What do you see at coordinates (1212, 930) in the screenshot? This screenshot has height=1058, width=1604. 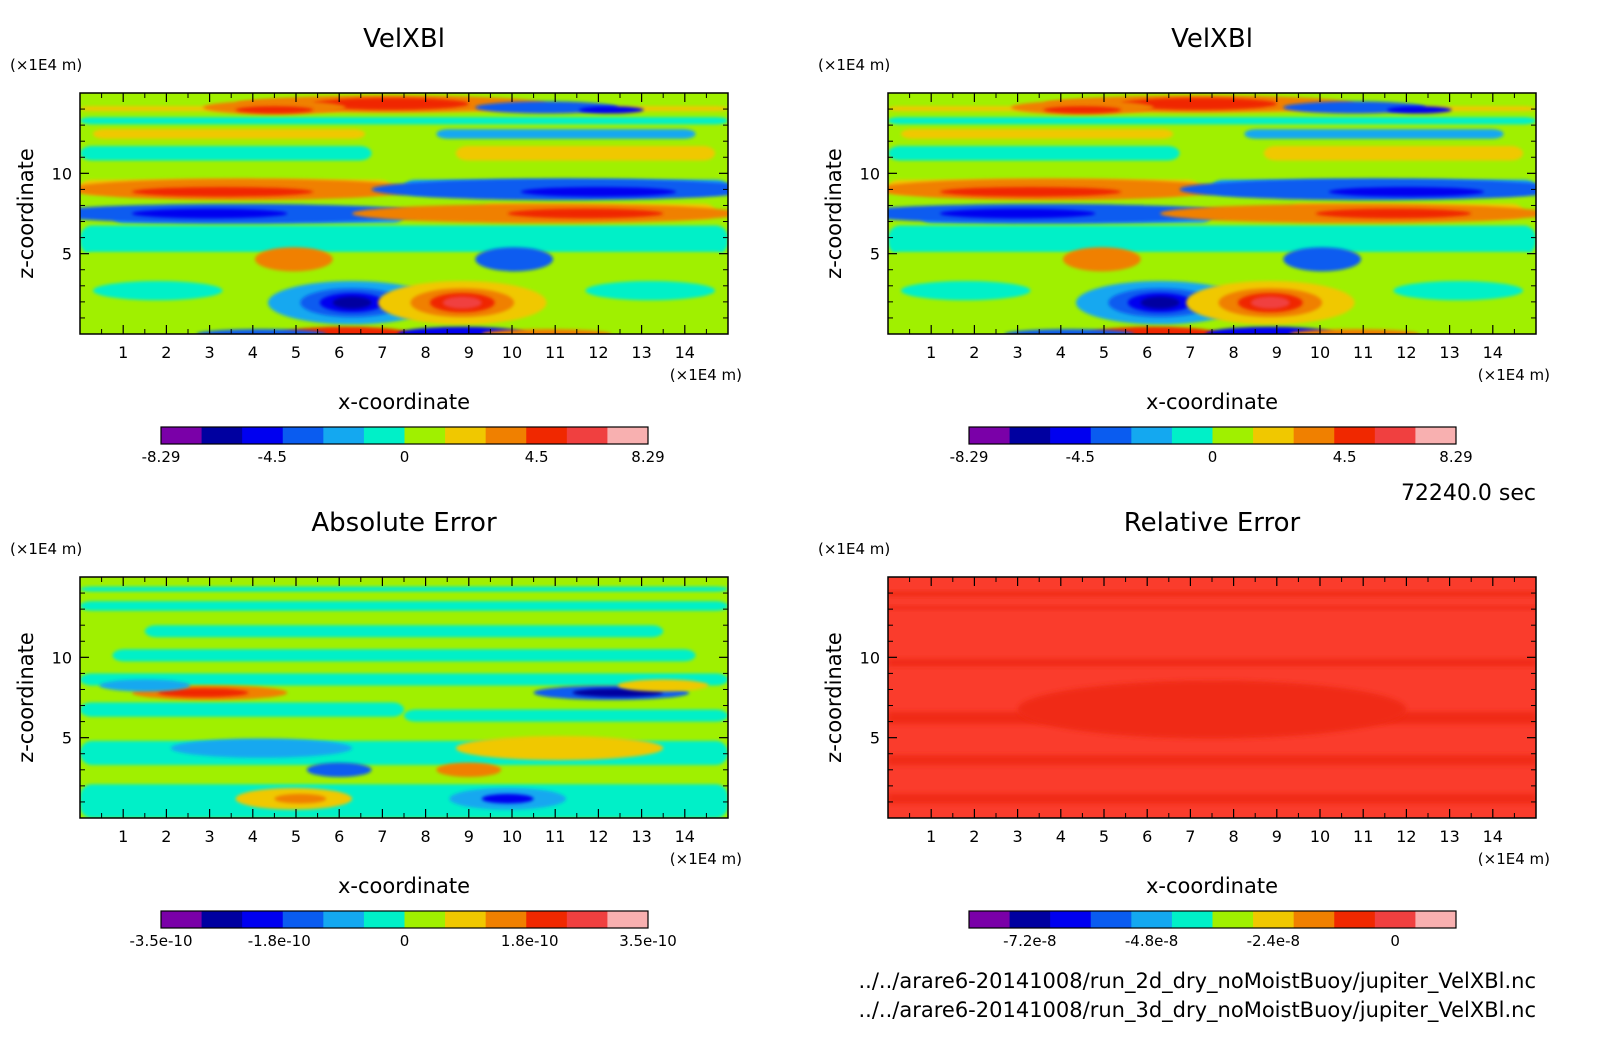 I see `colorbar: -7.2e-8 -4.8e-8 -2.4e-8 0` at bounding box center [1212, 930].